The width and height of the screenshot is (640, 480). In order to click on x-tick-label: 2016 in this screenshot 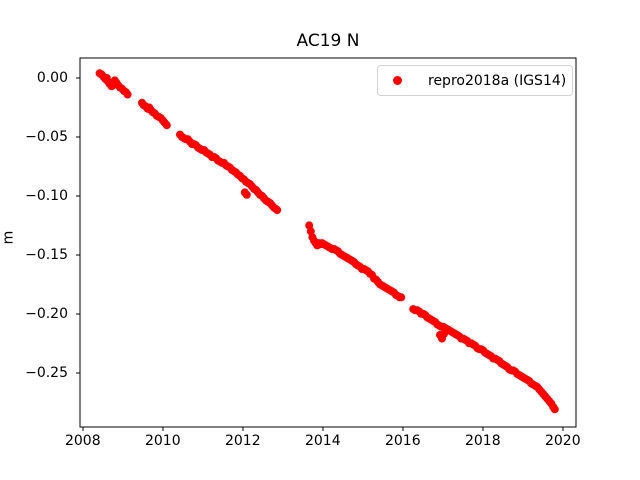, I will do `click(402, 441)`.